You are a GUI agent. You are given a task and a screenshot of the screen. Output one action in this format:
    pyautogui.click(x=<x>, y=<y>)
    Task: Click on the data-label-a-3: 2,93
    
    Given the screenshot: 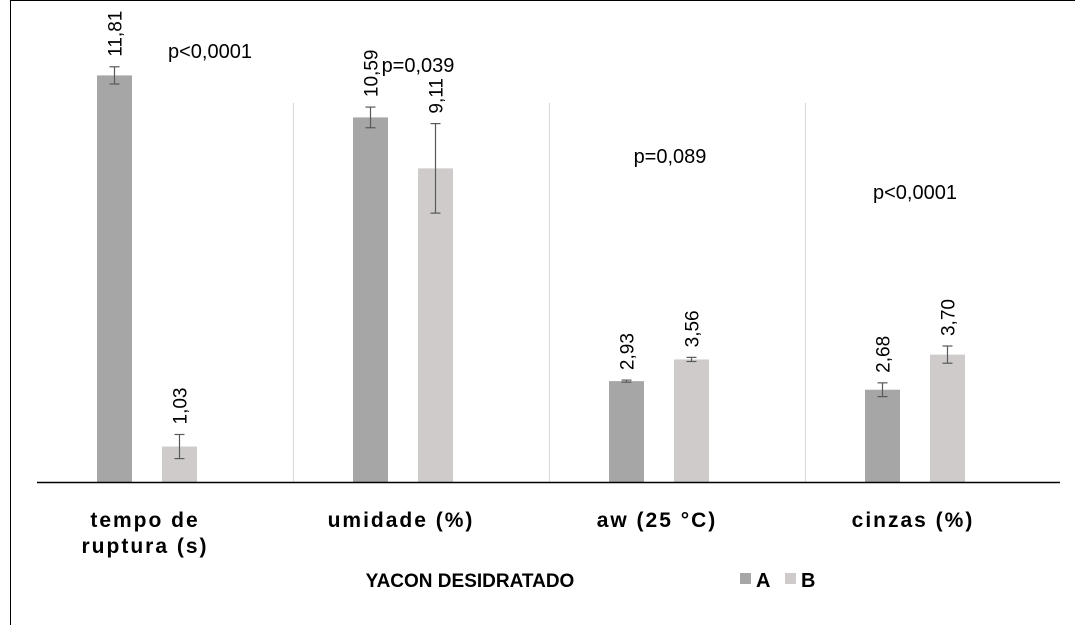 What is the action you would take?
    pyautogui.click(x=628, y=351)
    